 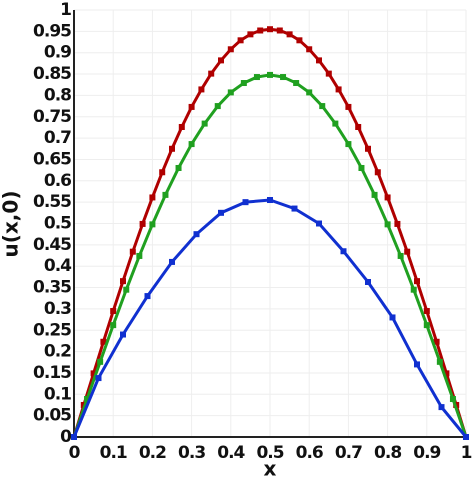 What do you see at coordinates (11, 224) in the screenshot?
I see `y-axis-label: u(x,0)` at bounding box center [11, 224].